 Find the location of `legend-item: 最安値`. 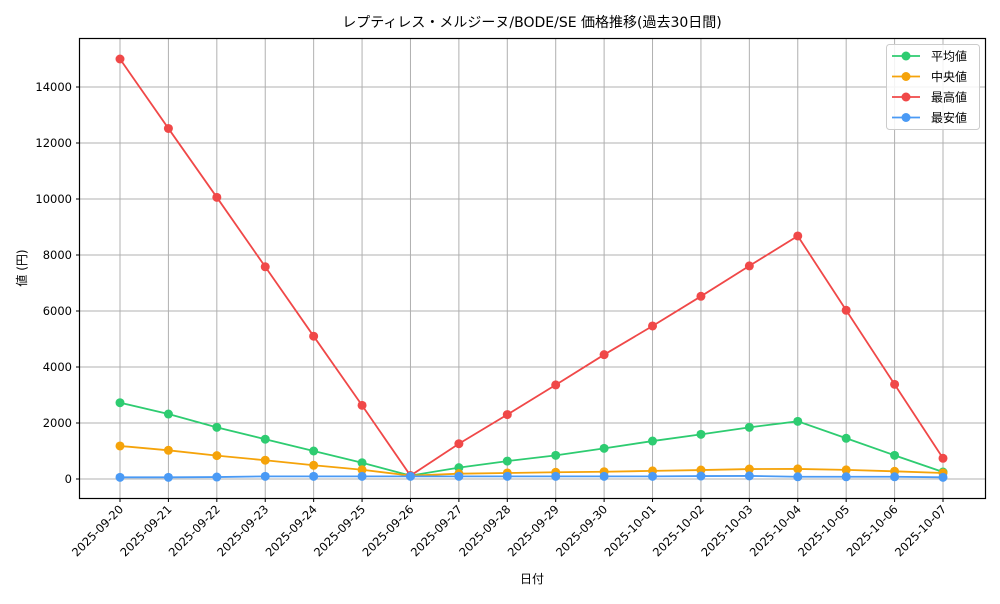

legend-item: 最安値 is located at coordinates (929, 117).